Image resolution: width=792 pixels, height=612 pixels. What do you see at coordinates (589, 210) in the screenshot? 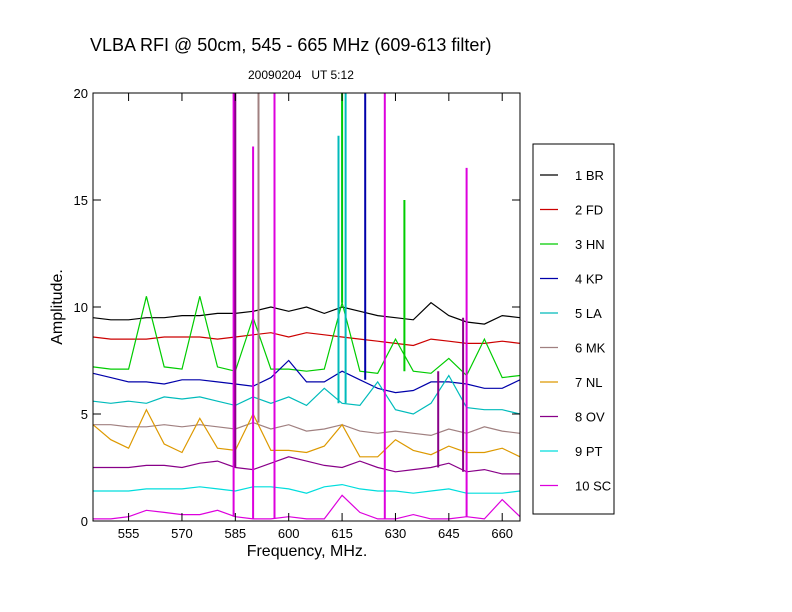
I see `legend-label-2: 2 FD` at bounding box center [589, 210].